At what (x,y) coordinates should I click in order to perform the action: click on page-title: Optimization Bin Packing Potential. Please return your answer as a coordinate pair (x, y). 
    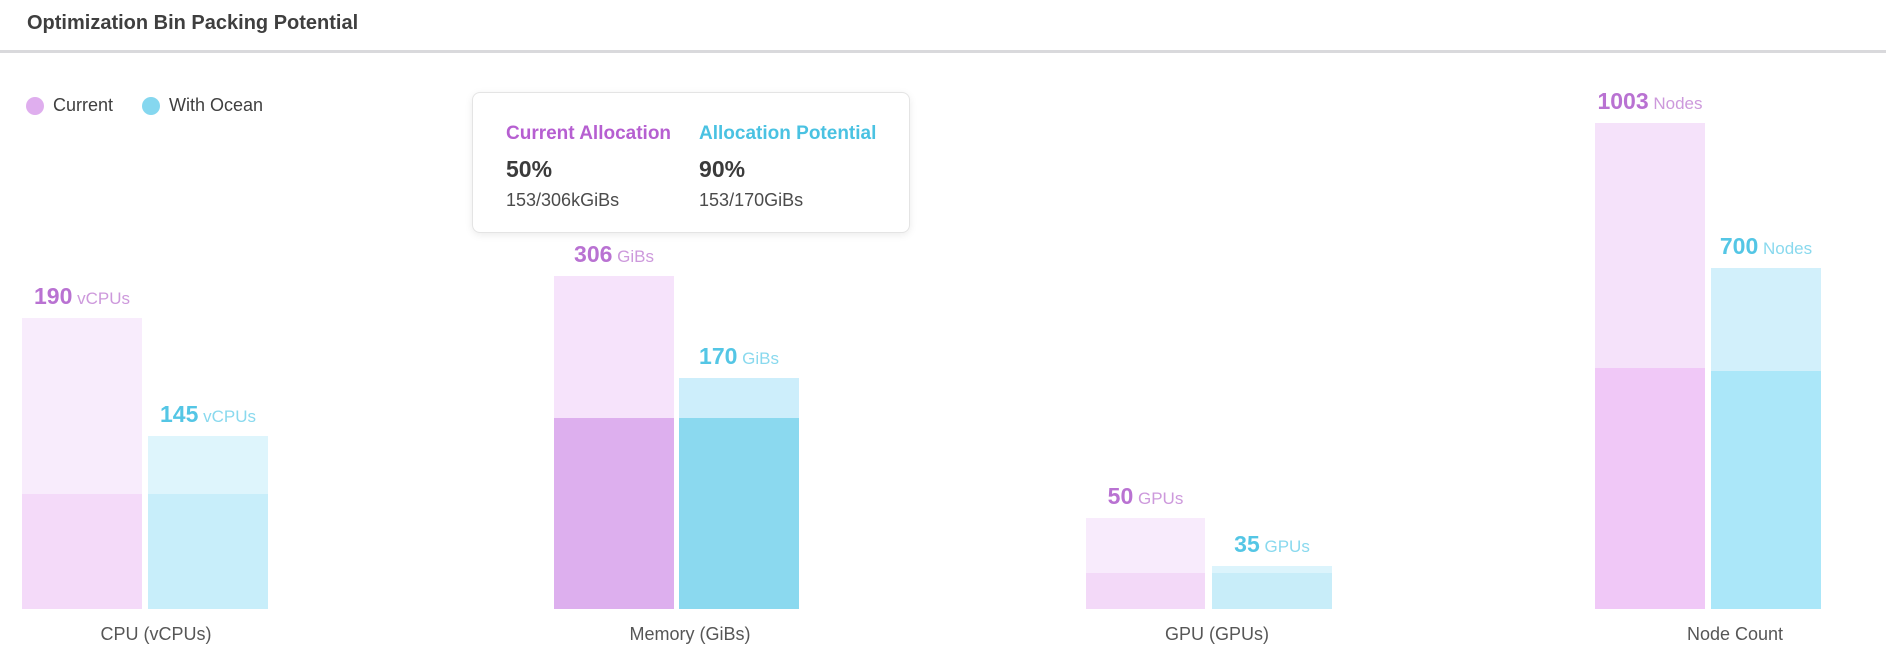
    Looking at the image, I should click on (193, 23).